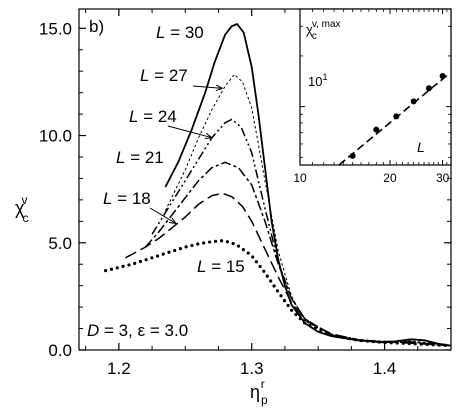  I want to click on arrow-l27-head, so click(219, 88).